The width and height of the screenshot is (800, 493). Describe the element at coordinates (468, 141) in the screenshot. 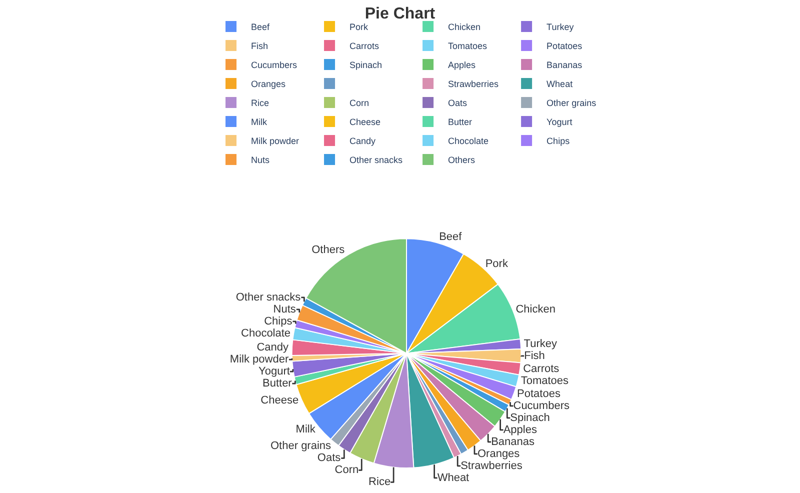

I see `legend-label: Chocolate` at that location.